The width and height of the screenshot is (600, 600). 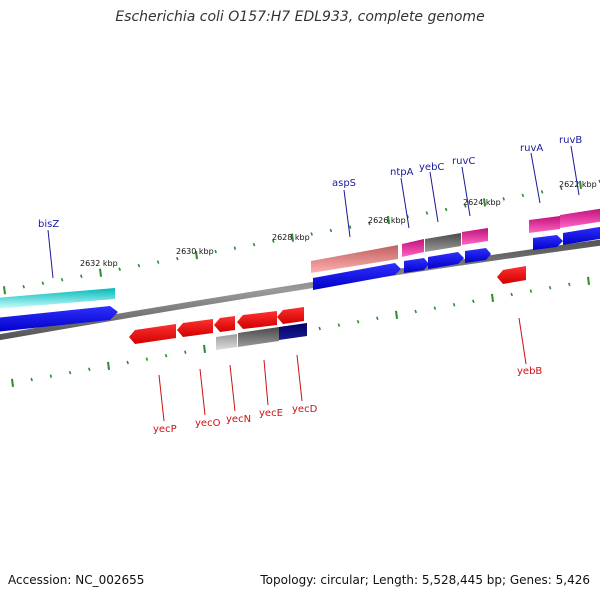 I want to click on gene-yecP, so click(x=152, y=334).